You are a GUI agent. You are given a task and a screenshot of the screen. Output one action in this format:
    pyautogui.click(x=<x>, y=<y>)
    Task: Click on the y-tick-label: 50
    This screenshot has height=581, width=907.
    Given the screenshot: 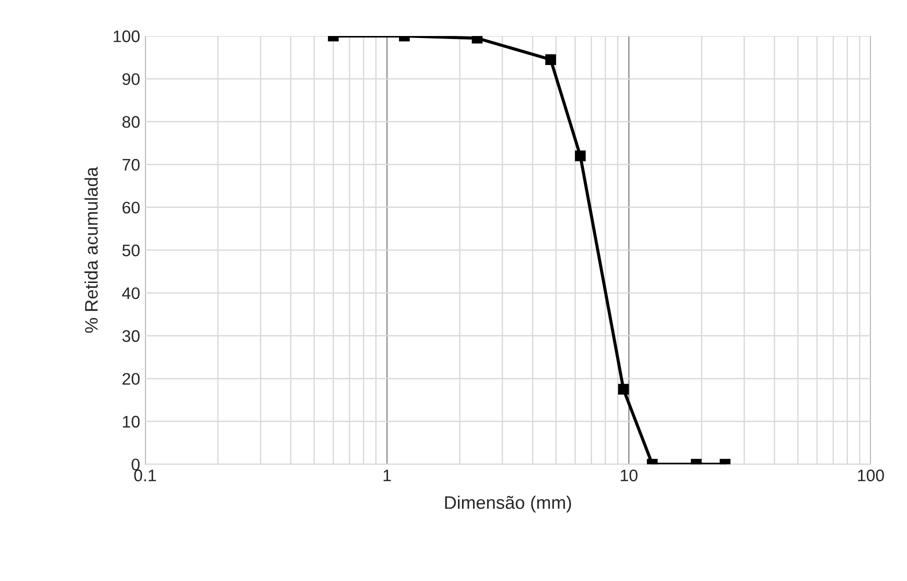 What is the action you would take?
    pyautogui.click(x=131, y=250)
    